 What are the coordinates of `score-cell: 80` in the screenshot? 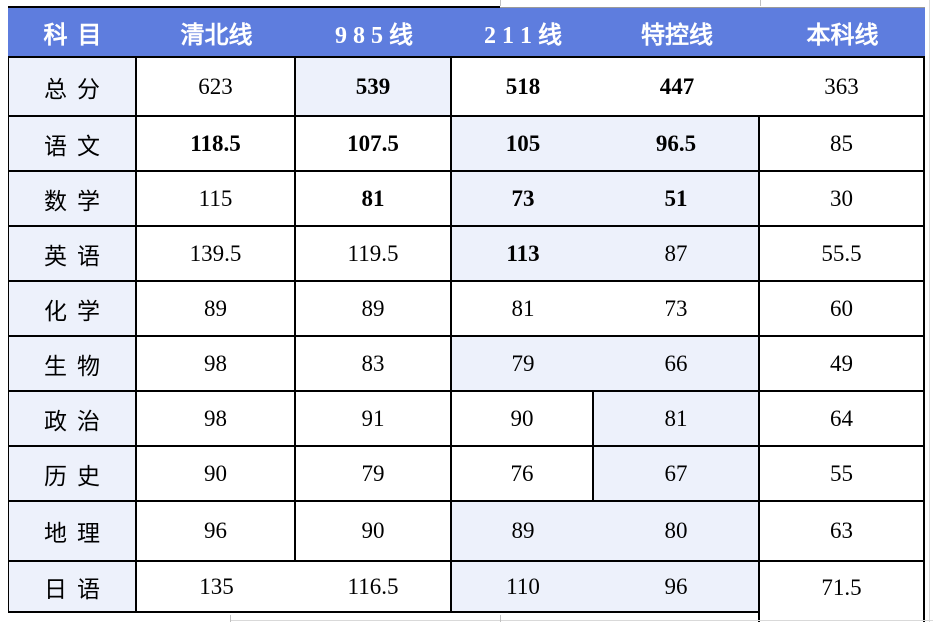 It's located at (677, 532).